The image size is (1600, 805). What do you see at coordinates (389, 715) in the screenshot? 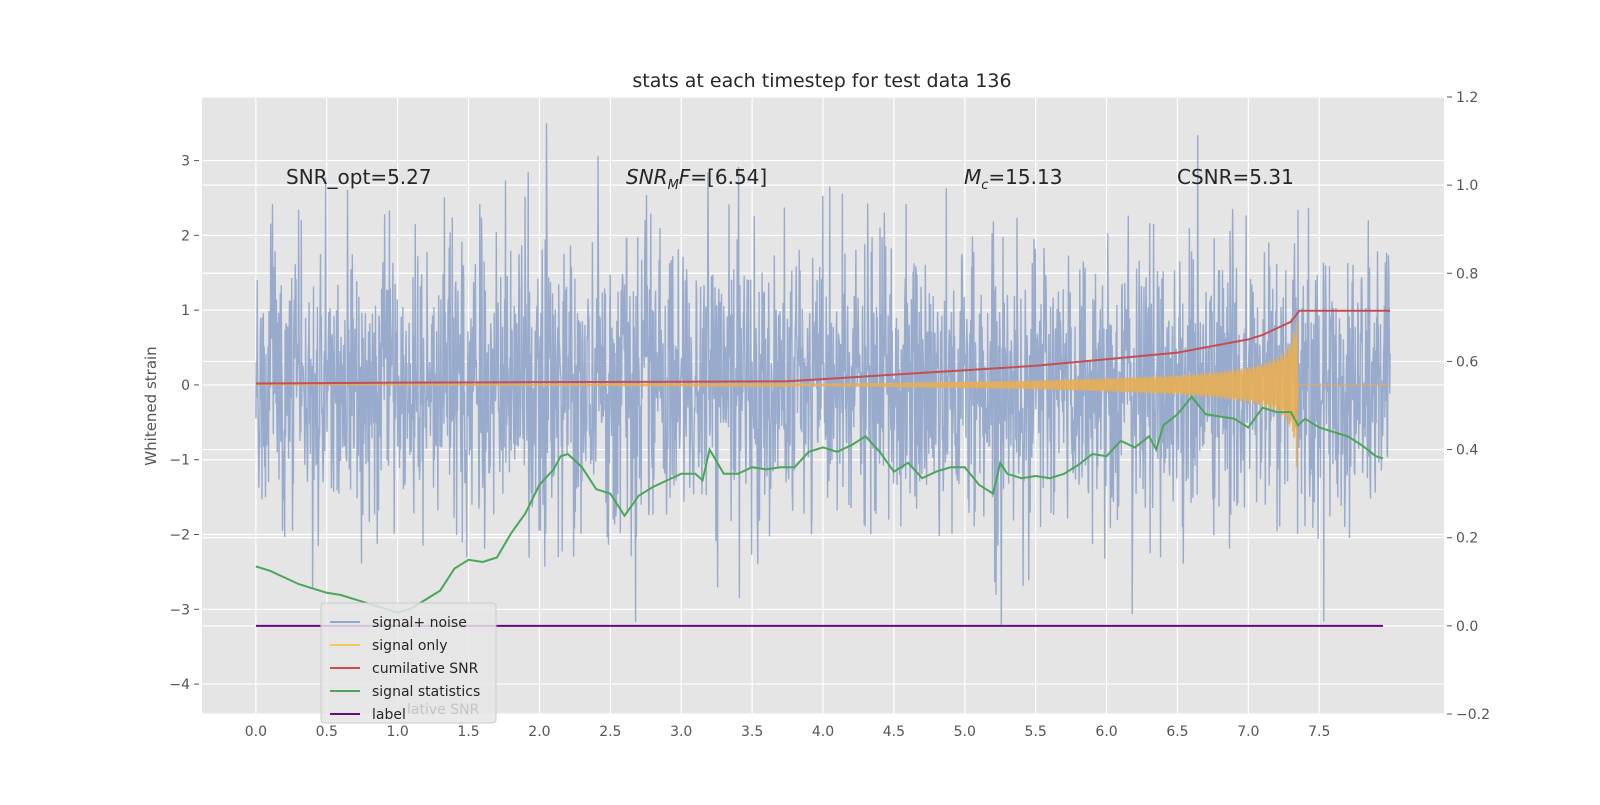
I see `legend-label: label` at bounding box center [389, 715].